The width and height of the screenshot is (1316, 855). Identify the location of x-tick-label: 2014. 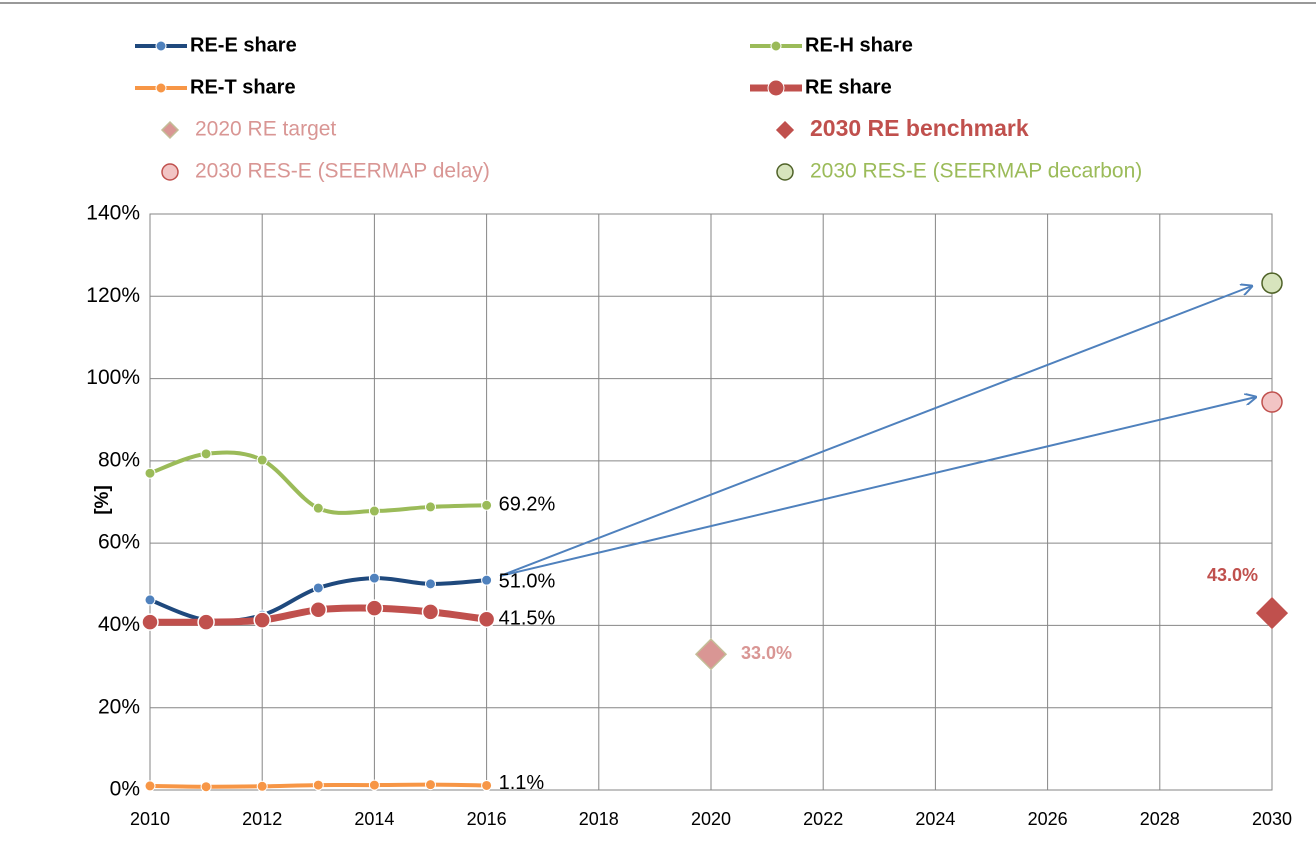
(374, 819).